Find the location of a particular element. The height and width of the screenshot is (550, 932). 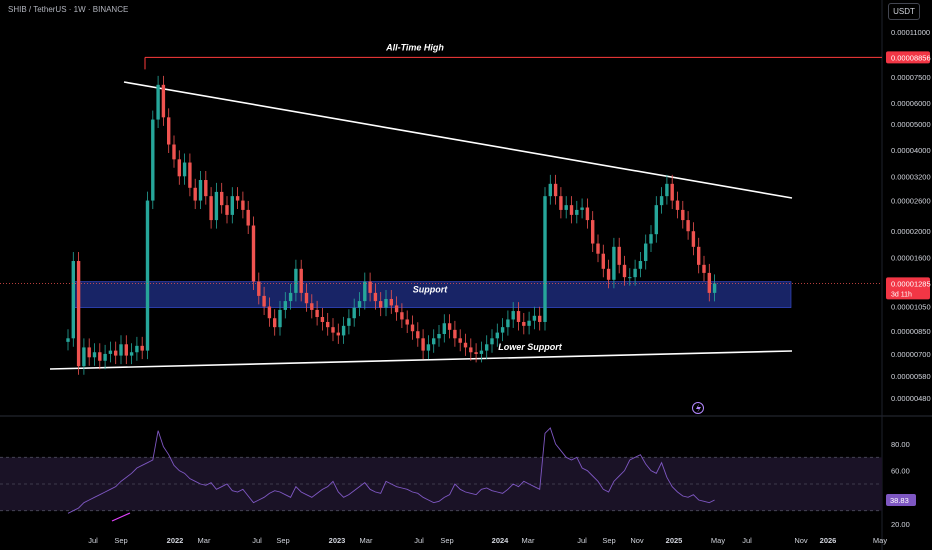

ath-label: All-Time High is located at coordinates (414, 47).